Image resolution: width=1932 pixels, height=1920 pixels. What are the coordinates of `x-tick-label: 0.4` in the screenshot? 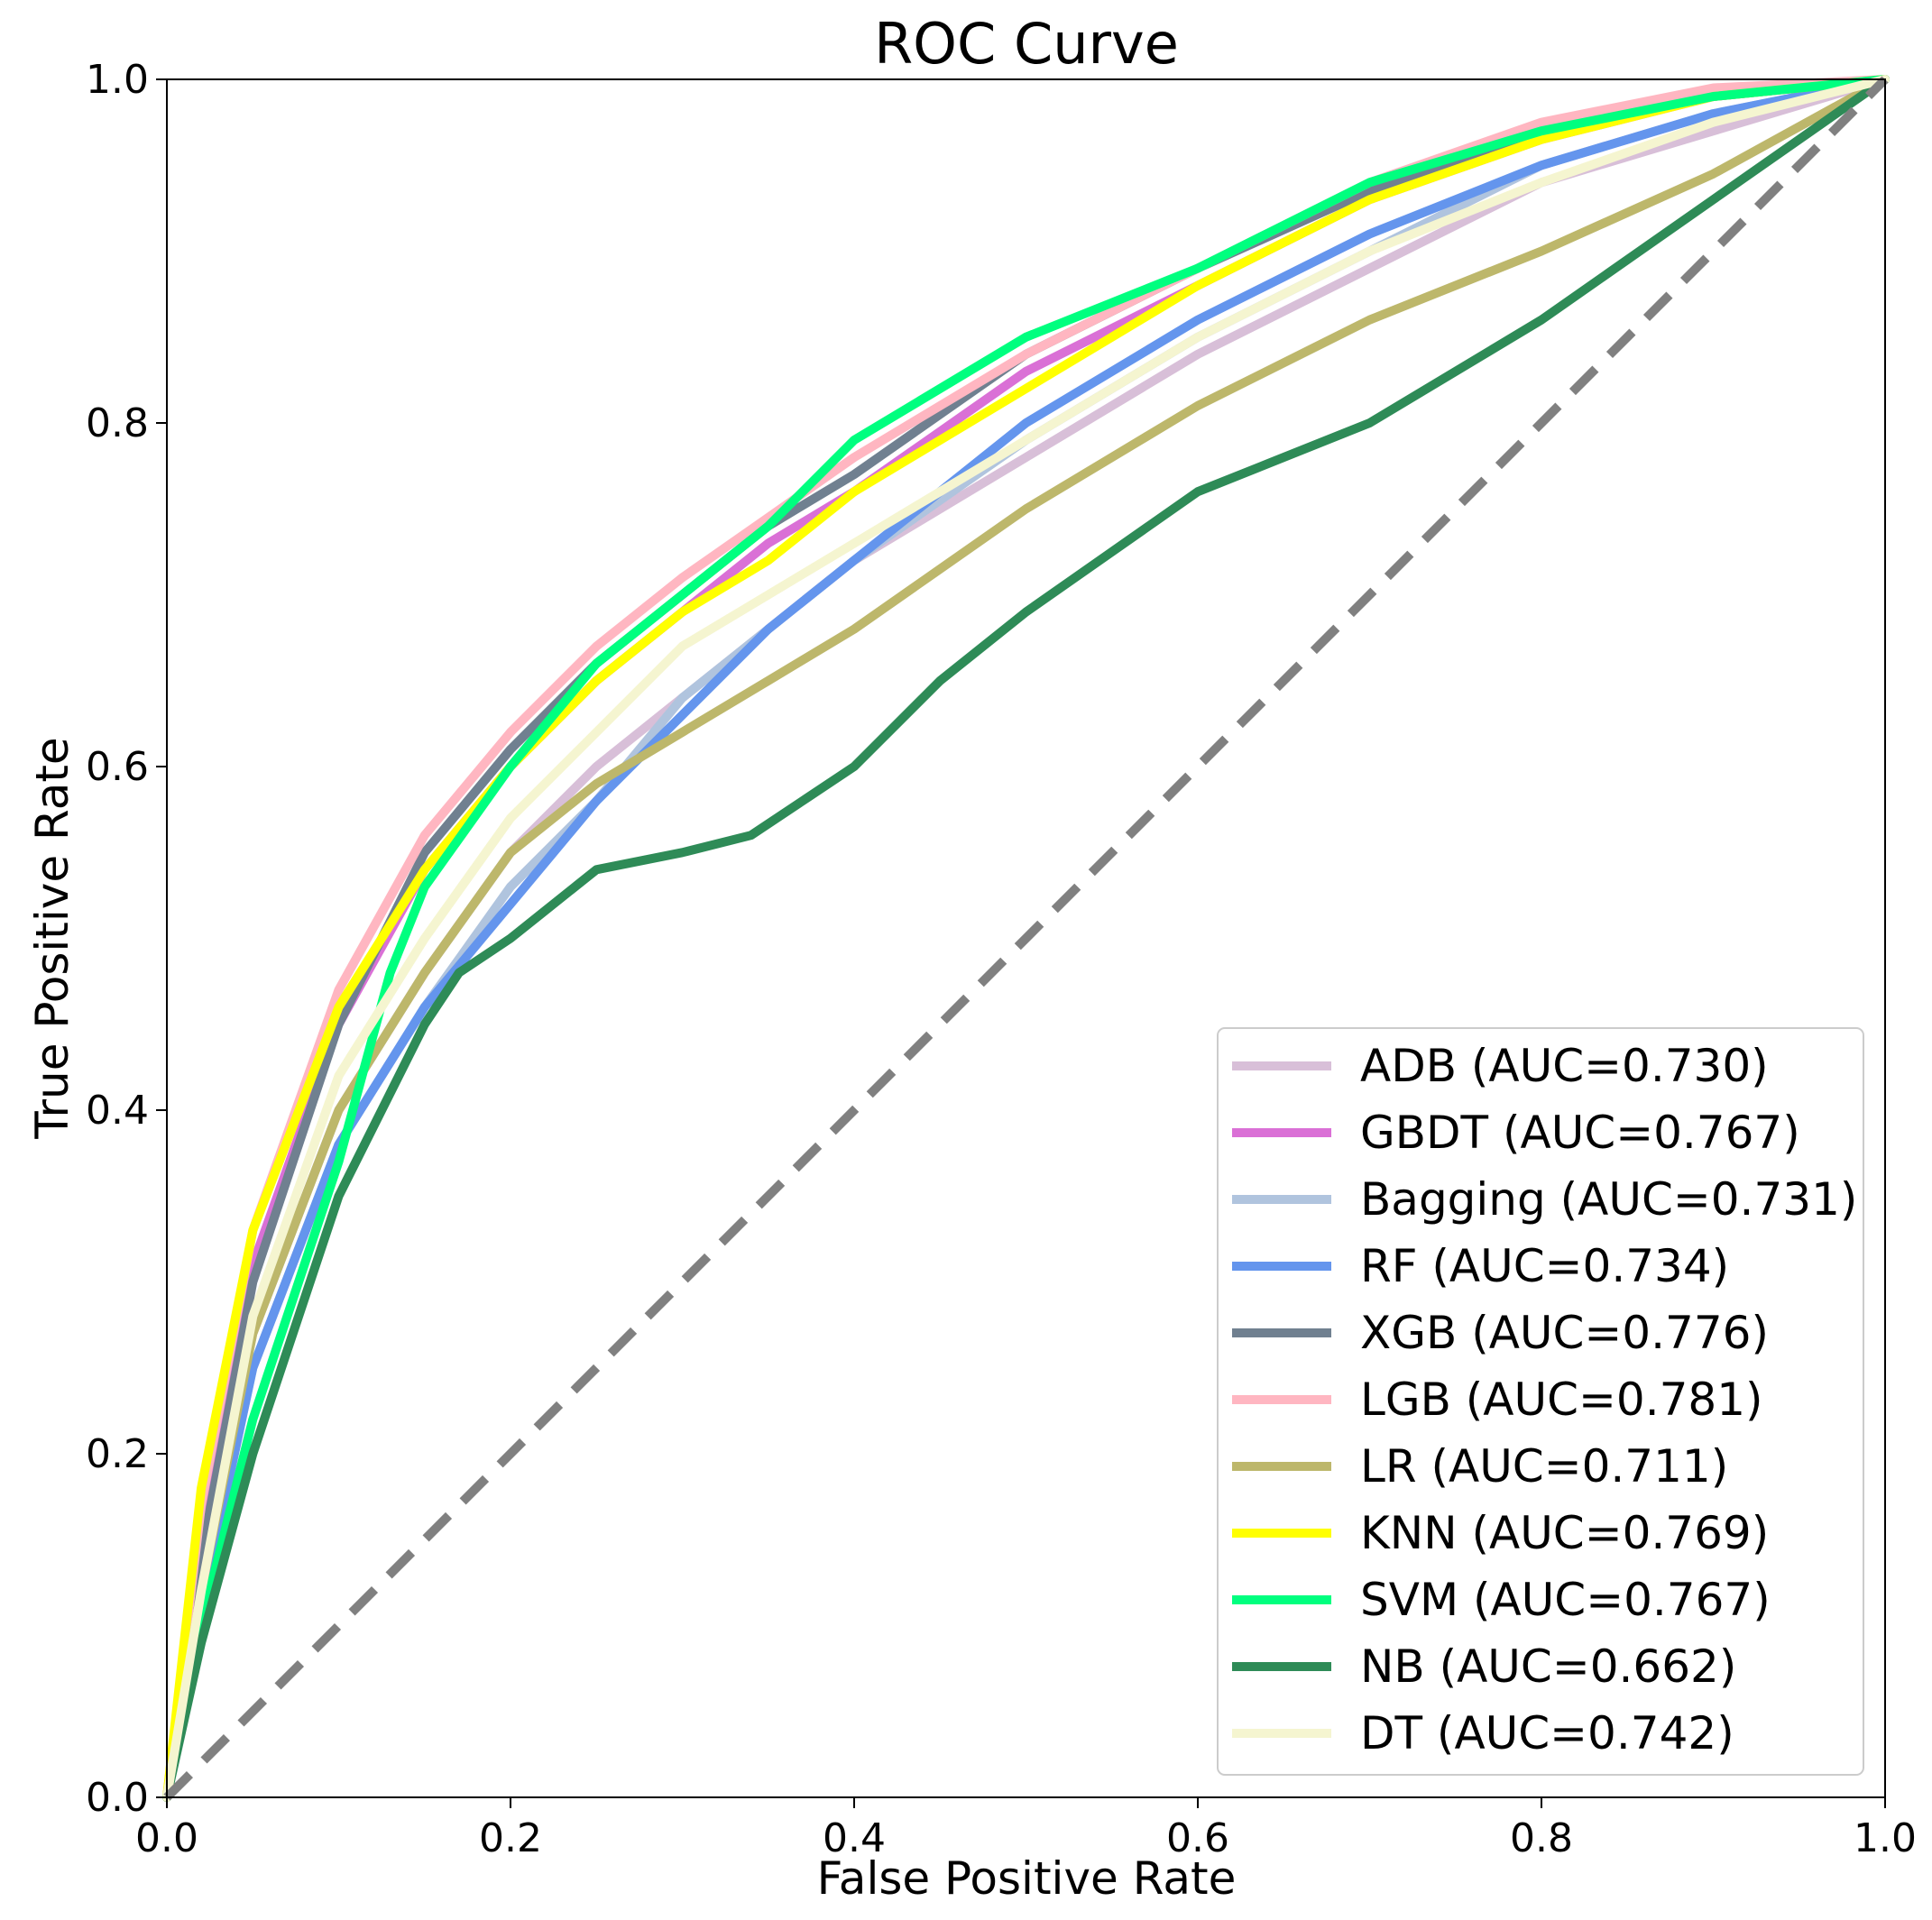 It's located at (855, 1838).